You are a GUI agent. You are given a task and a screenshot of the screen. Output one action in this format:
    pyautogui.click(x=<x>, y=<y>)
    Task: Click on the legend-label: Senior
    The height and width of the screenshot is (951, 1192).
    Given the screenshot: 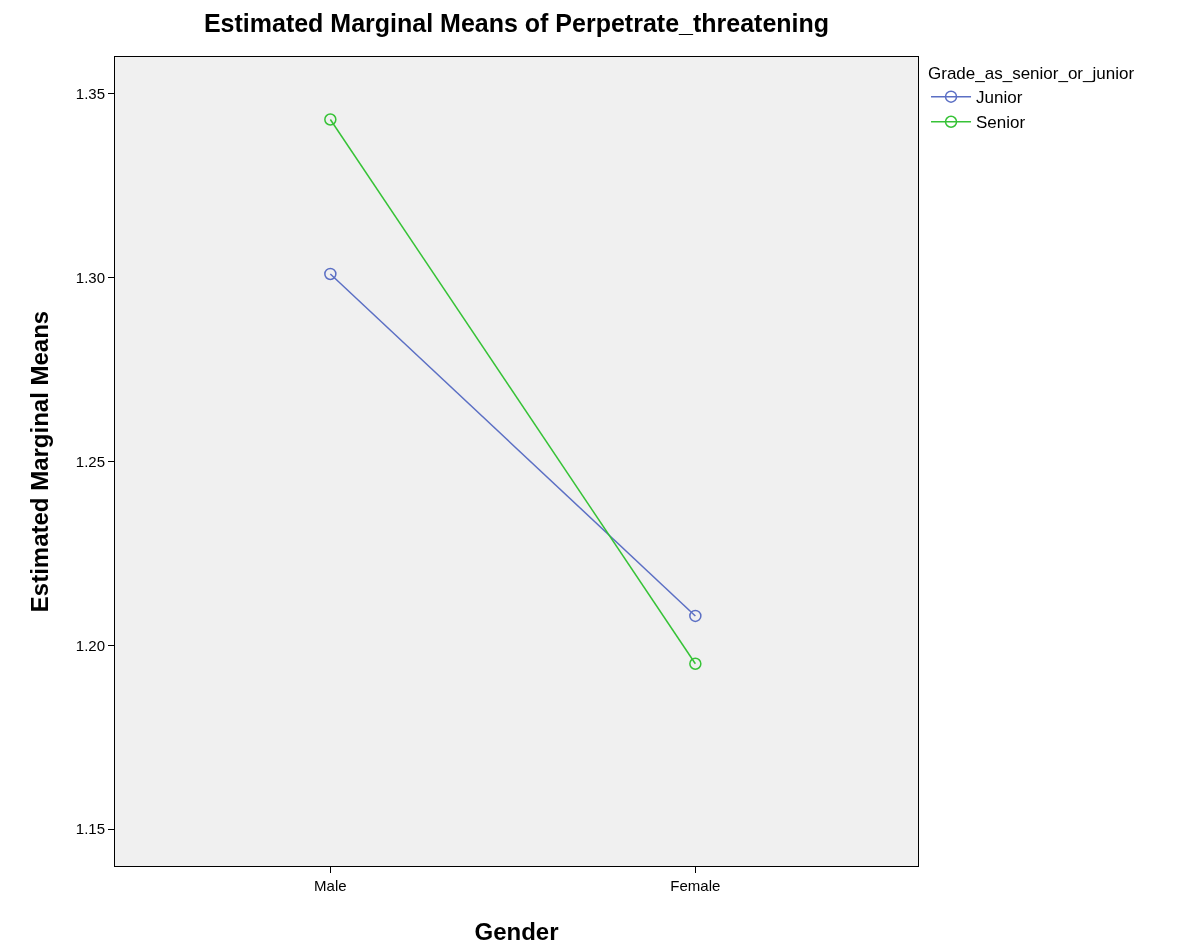 What is the action you would take?
    pyautogui.click(x=1001, y=123)
    